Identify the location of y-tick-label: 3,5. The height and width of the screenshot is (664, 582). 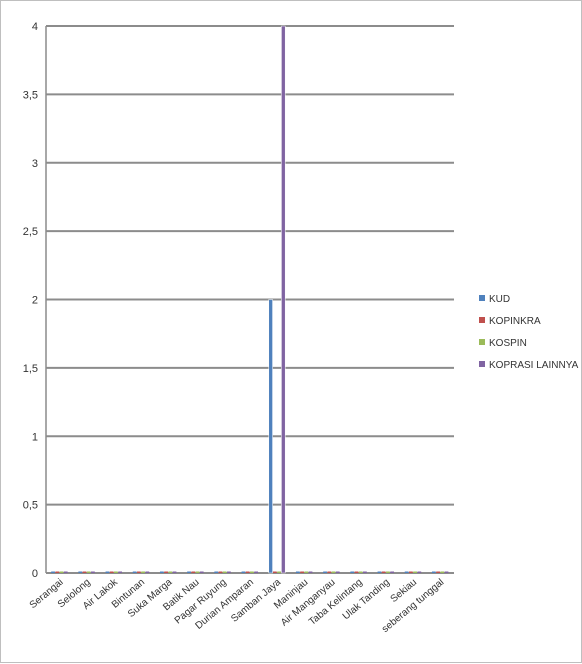
(30, 95).